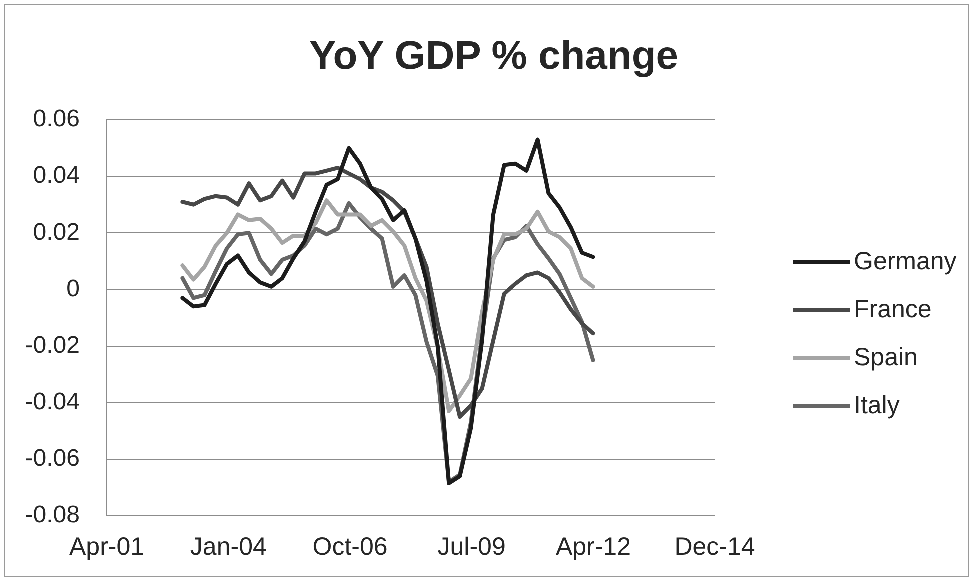  Describe the element at coordinates (52, 458) in the screenshot. I see `y-tick-label: -0.06` at that location.